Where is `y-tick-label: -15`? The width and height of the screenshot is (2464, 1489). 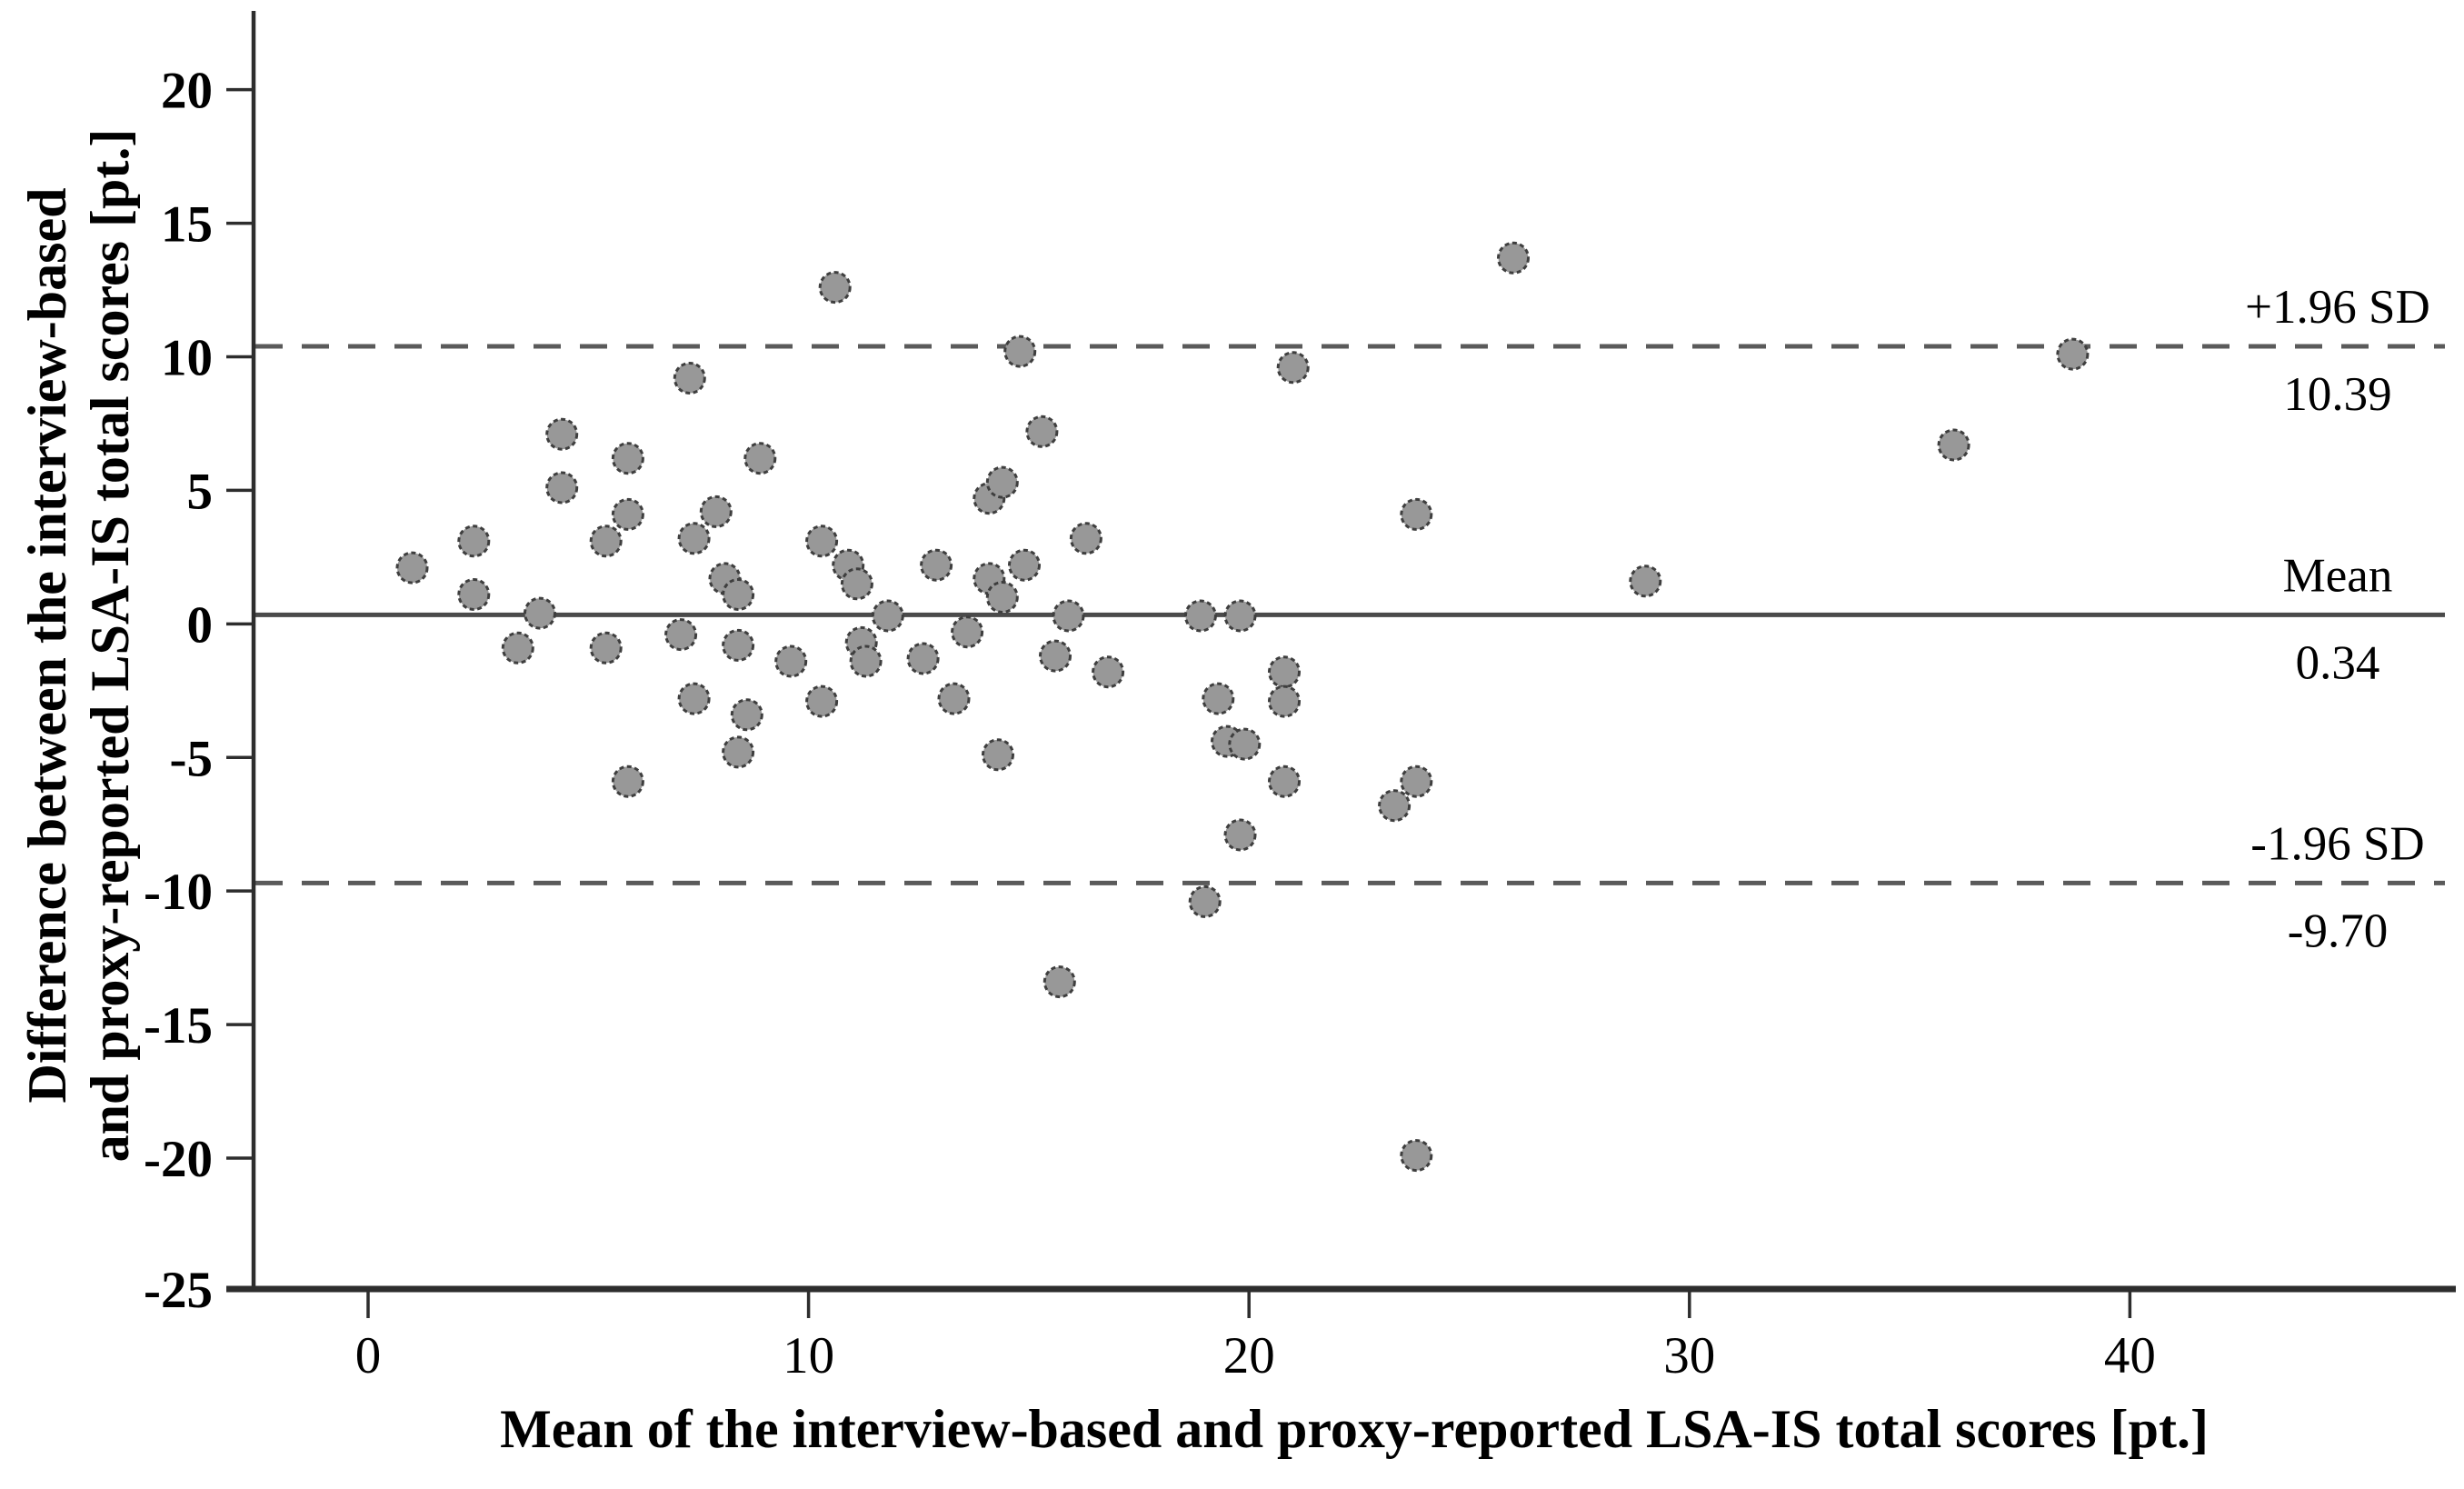 y-tick-label: -15 is located at coordinates (178, 1025).